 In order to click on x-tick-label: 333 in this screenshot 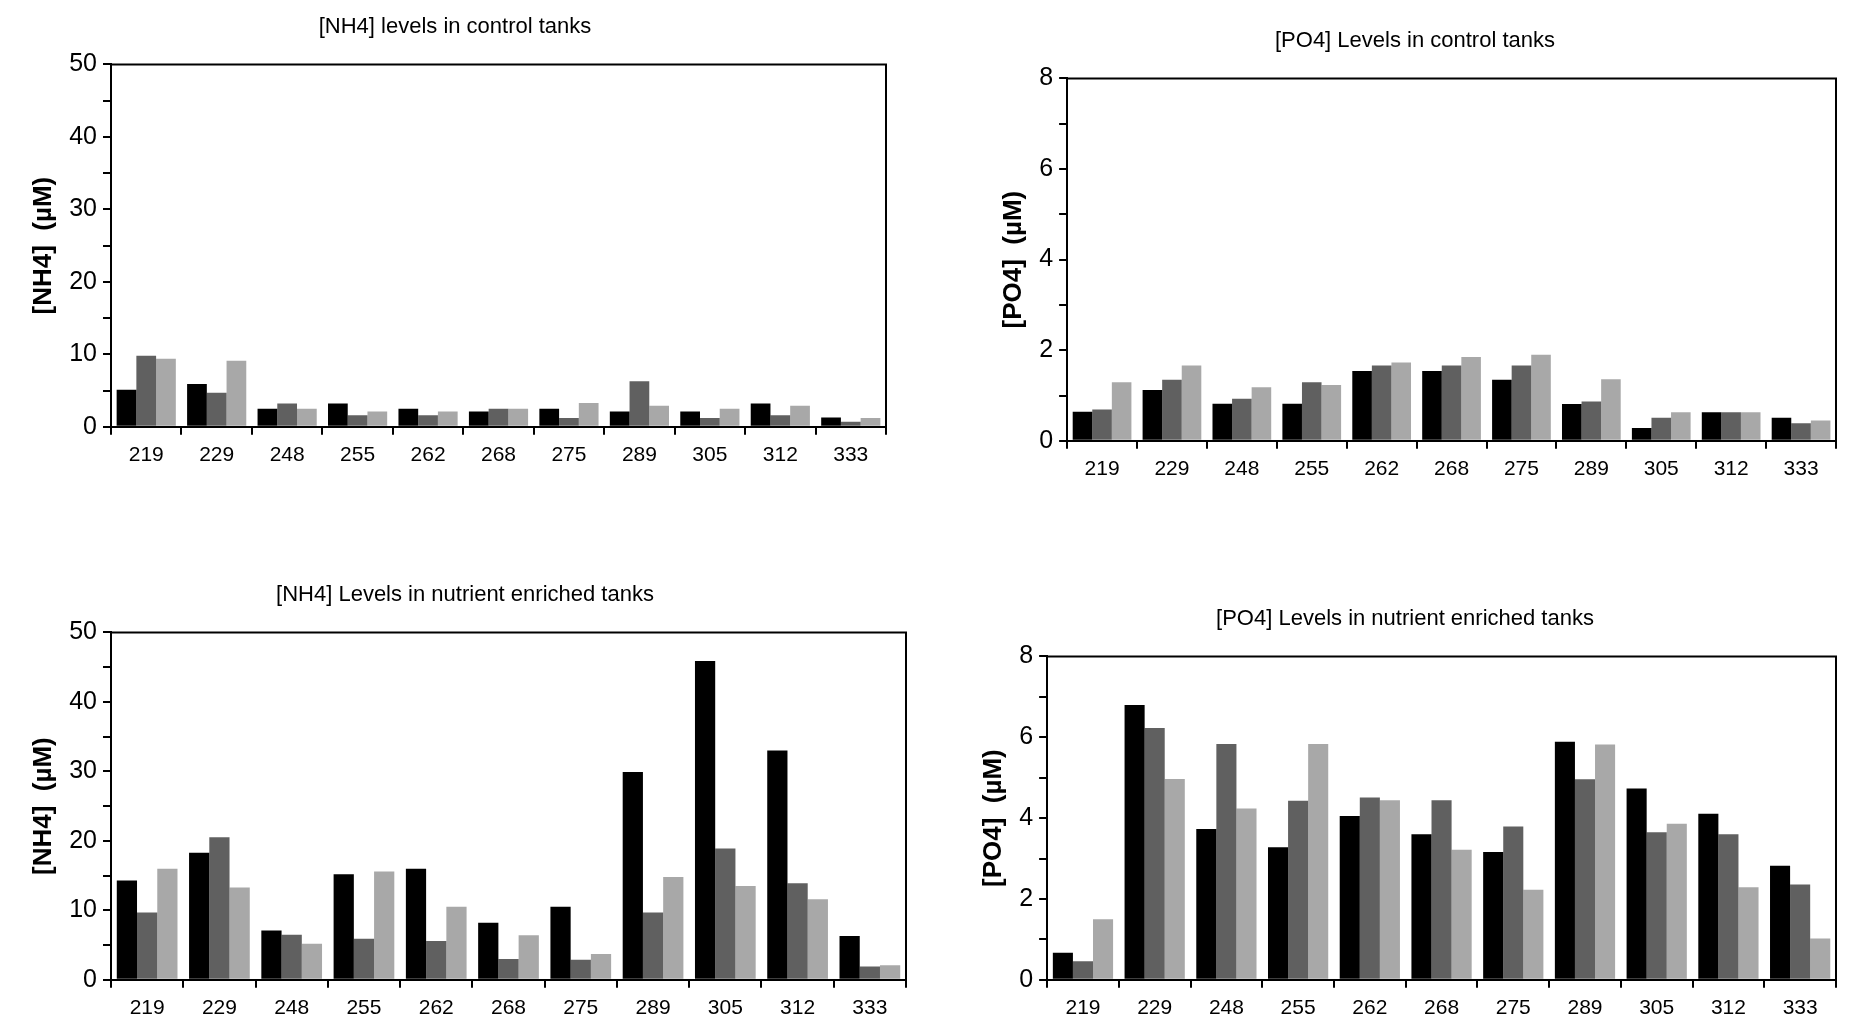, I will do `click(1801, 468)`.